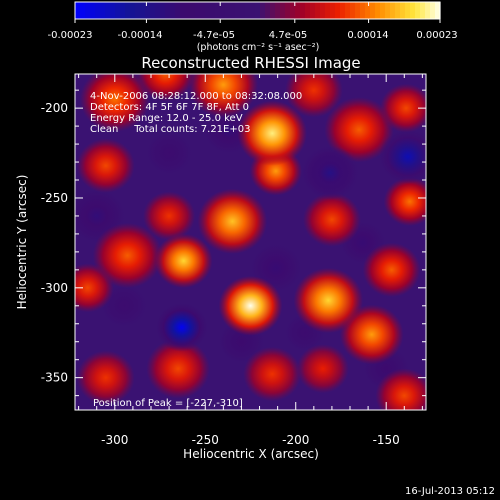 The image size is (500, 500). Describe the element at coordinates (22, 242) in the screenshot. I see `y-axis-label: Heliocentric Y (arcsec)` at that location.